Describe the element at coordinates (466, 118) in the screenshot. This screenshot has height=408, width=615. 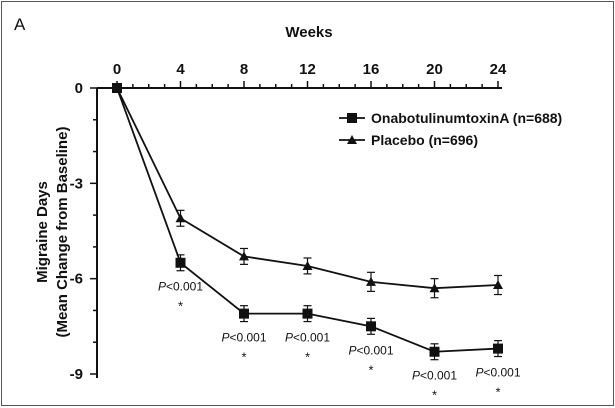
I see `legend-label: OnabotulinumtoxinA (n=688)` at that location.